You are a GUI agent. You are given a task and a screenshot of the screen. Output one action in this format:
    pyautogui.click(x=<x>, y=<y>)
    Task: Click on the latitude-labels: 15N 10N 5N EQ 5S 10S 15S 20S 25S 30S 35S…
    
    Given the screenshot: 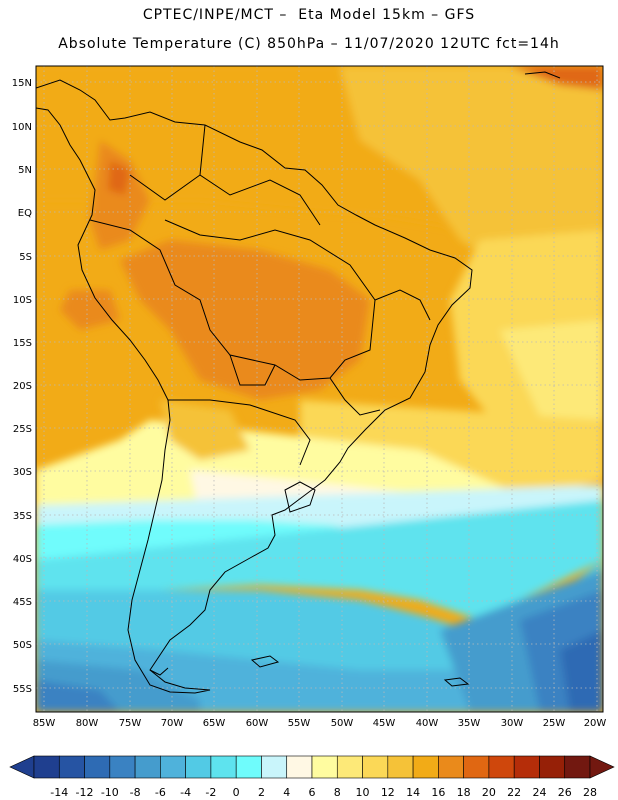 What is the action you would take?
    pyautogui.click(x=22, y=386)
    